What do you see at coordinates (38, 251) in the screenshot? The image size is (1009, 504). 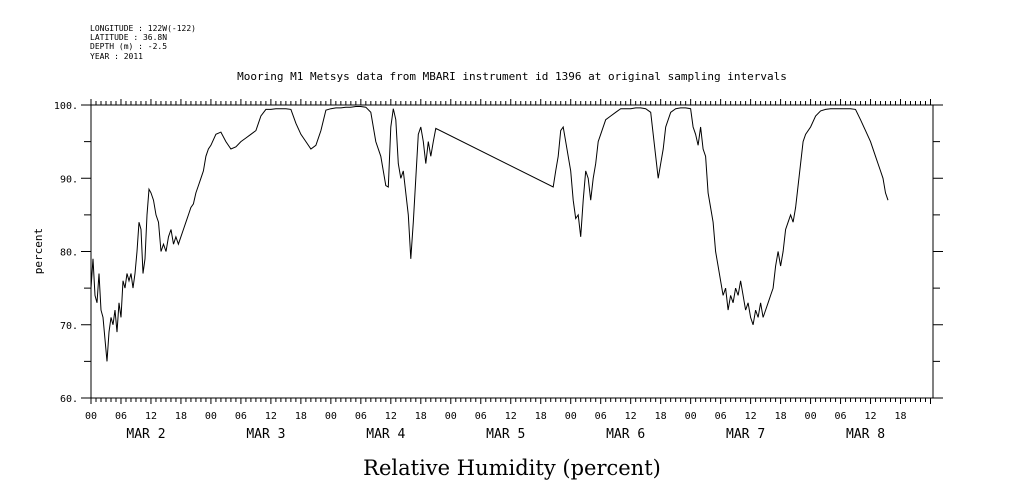 I see `y-axis-label: percent` at bounding box center [38, 251].